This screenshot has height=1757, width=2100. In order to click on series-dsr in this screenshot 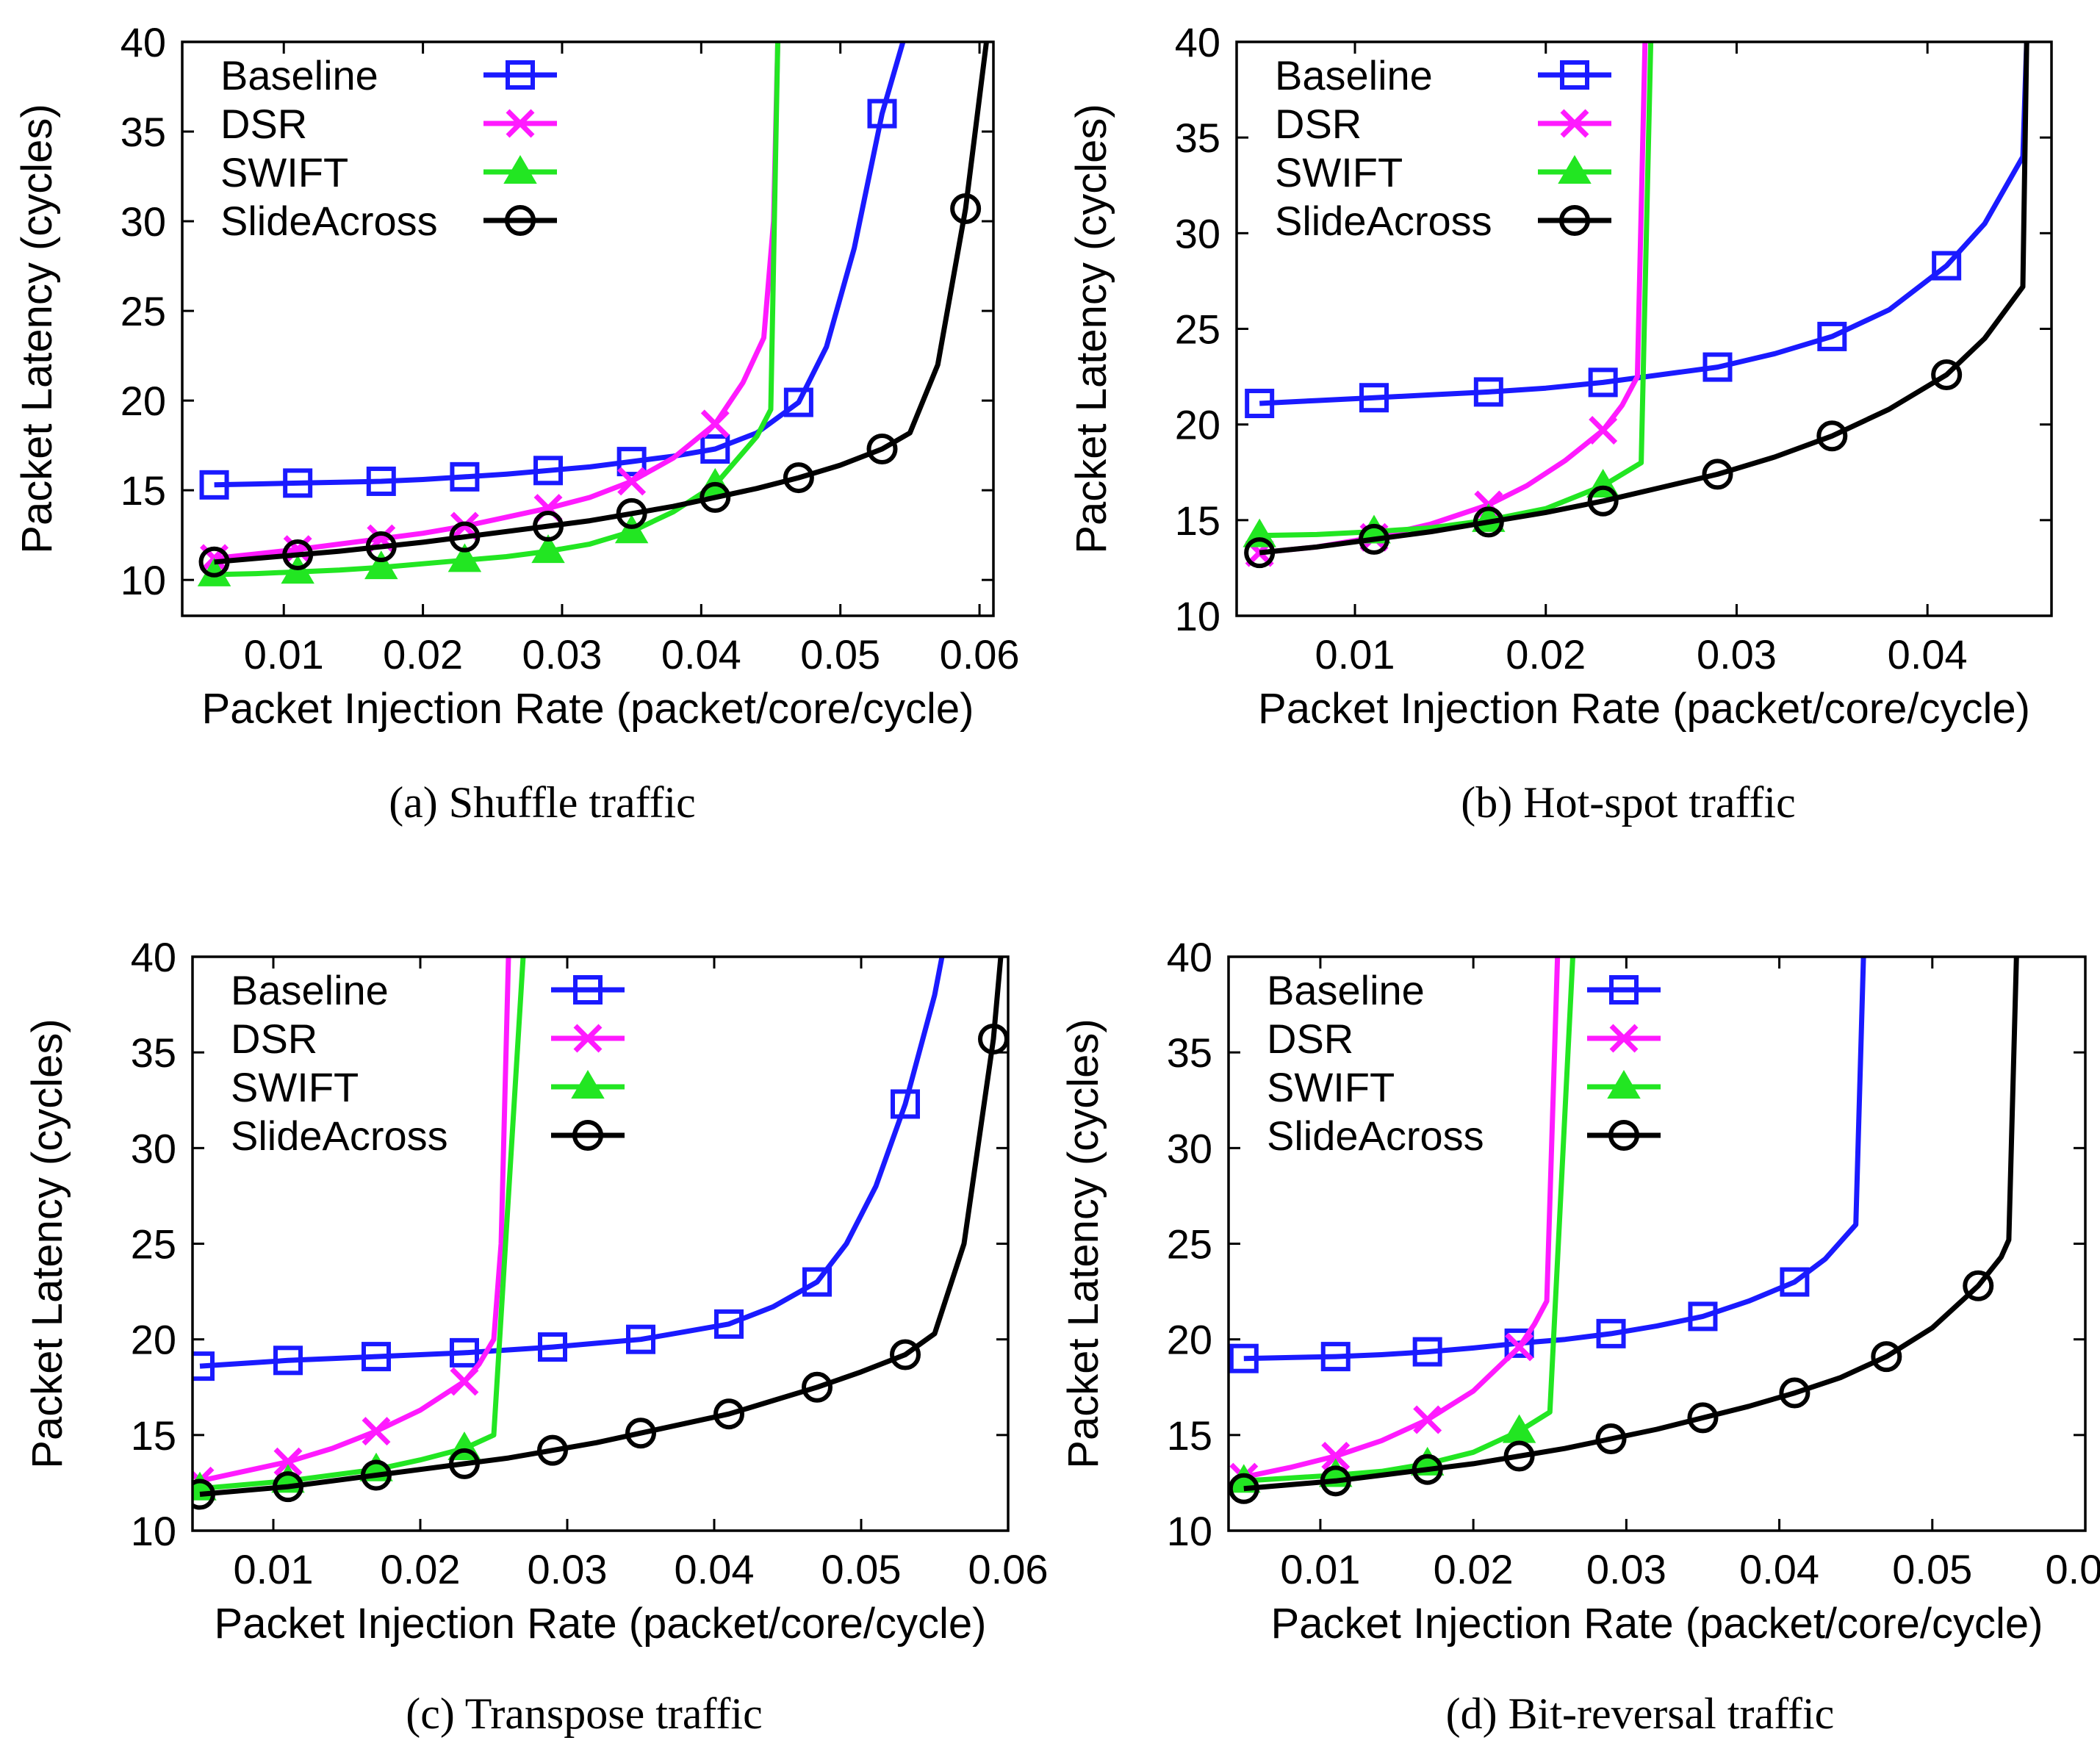, I will do `click(352, 1226)`.